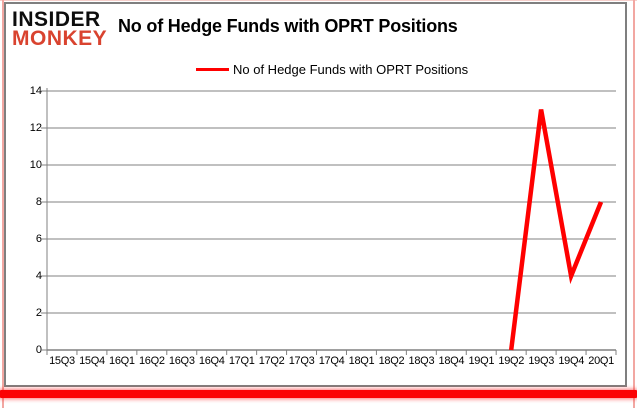 This screenshot has height=408, width=637. What do you see at coordinates (511, 361) in the screenshot?
I see `x-tick-label: 19Q2` at bounding box center [511, 361].